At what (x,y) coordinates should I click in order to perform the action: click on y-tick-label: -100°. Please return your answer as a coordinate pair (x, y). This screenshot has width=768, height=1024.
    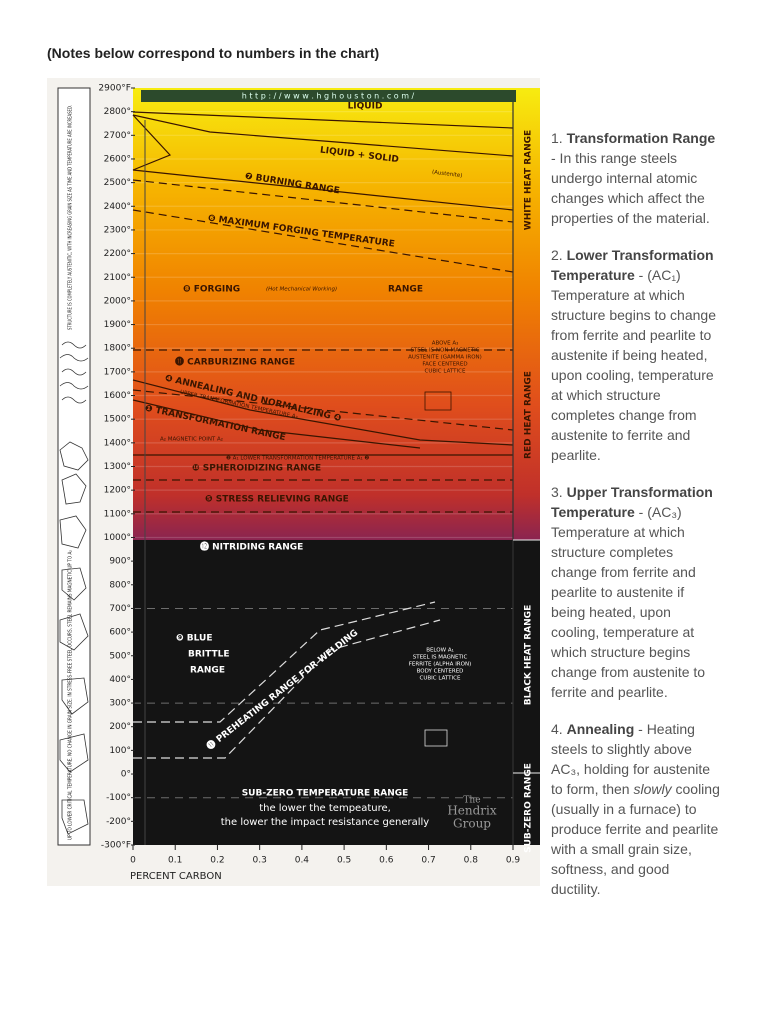
    Looking at the image, I should click on (118, 798).